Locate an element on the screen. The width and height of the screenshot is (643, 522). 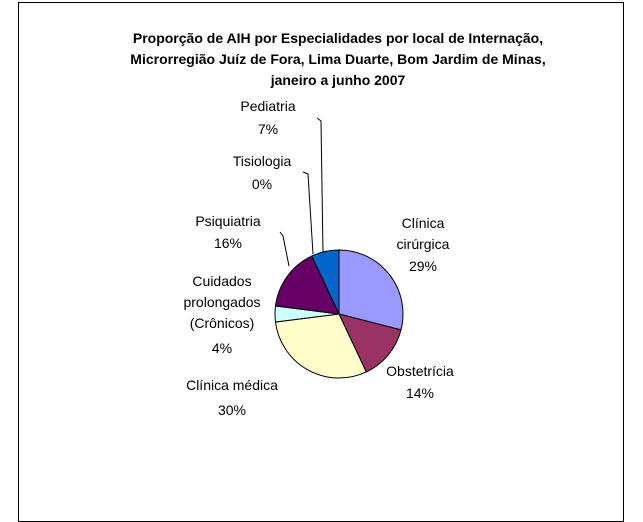
slice-label: Pediatria is located at coordinates (268, 106).